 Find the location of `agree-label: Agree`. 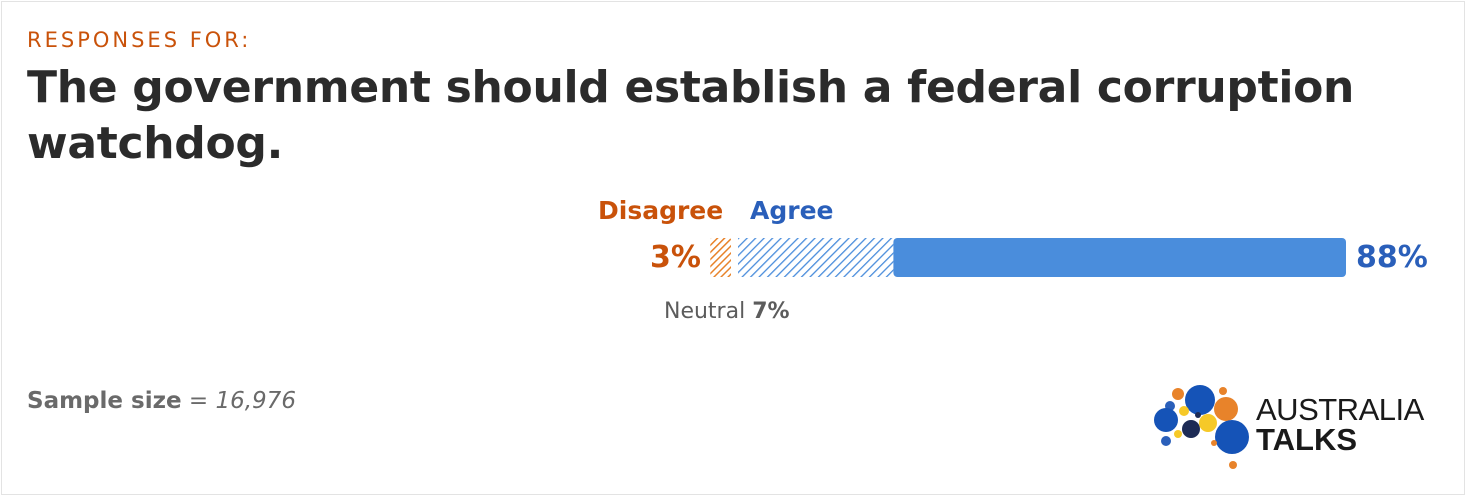

agree-label: Agree is located at coordinates (792, 210).